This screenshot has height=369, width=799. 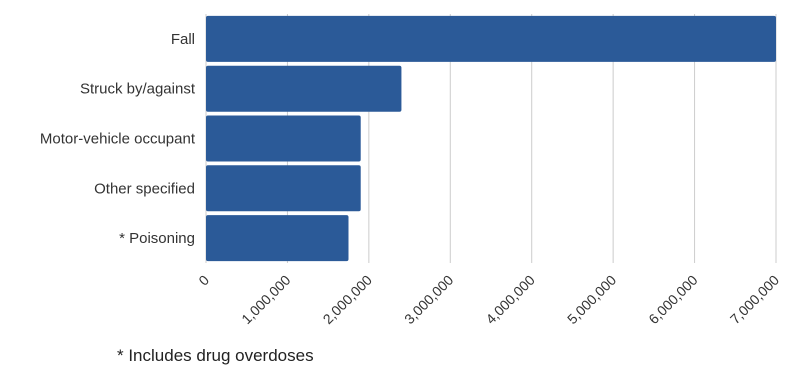 I want to click on x-tick-label: 6,000,000, so click(x=673, y=300).